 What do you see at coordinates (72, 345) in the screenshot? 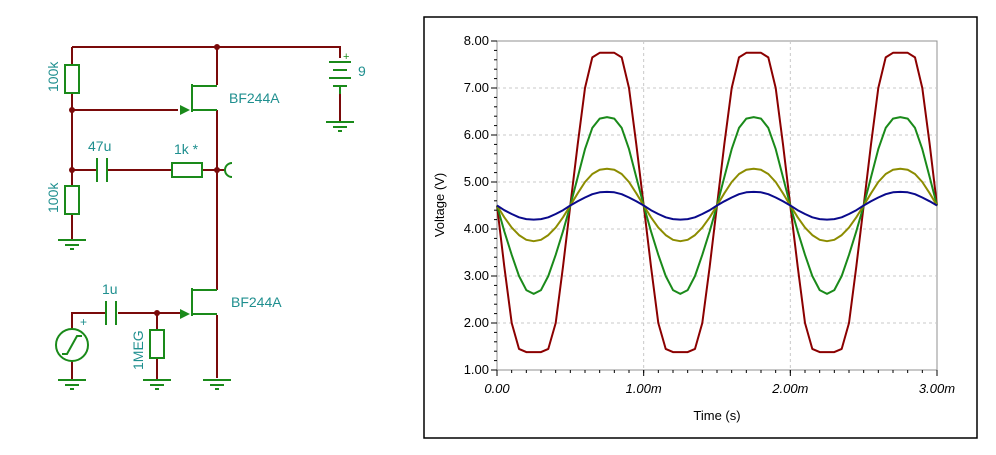
I see `signal-source` at bounding box center [72, 345].